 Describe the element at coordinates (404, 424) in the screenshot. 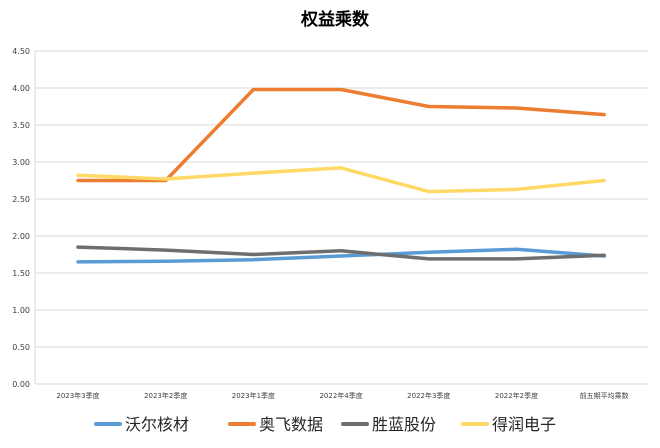

I see `legend-label: 胜蓝股份` at that location.